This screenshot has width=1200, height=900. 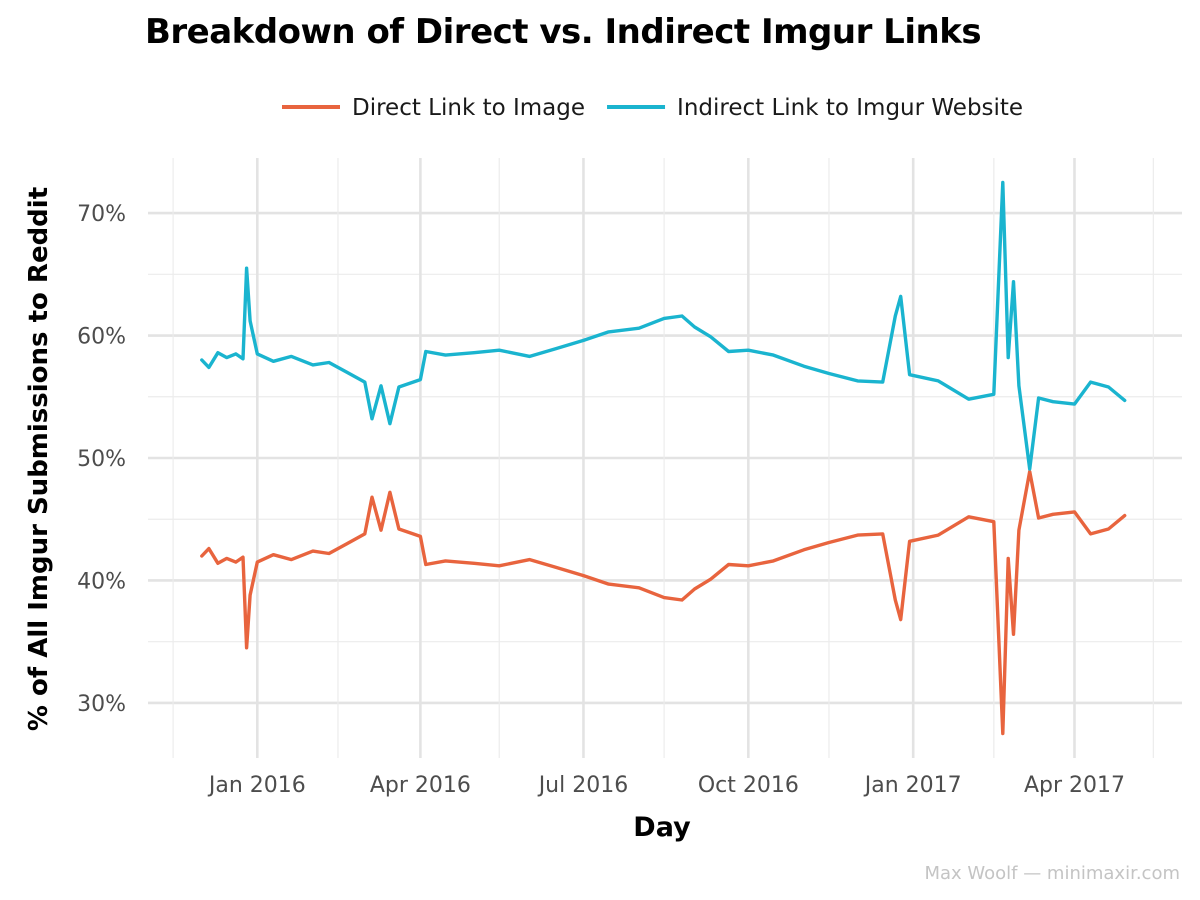 What do you see at coordinates (468, 108) in the screenshot?
I see `legend-label: Direct Link to Image` at bounding box center [468, 108].